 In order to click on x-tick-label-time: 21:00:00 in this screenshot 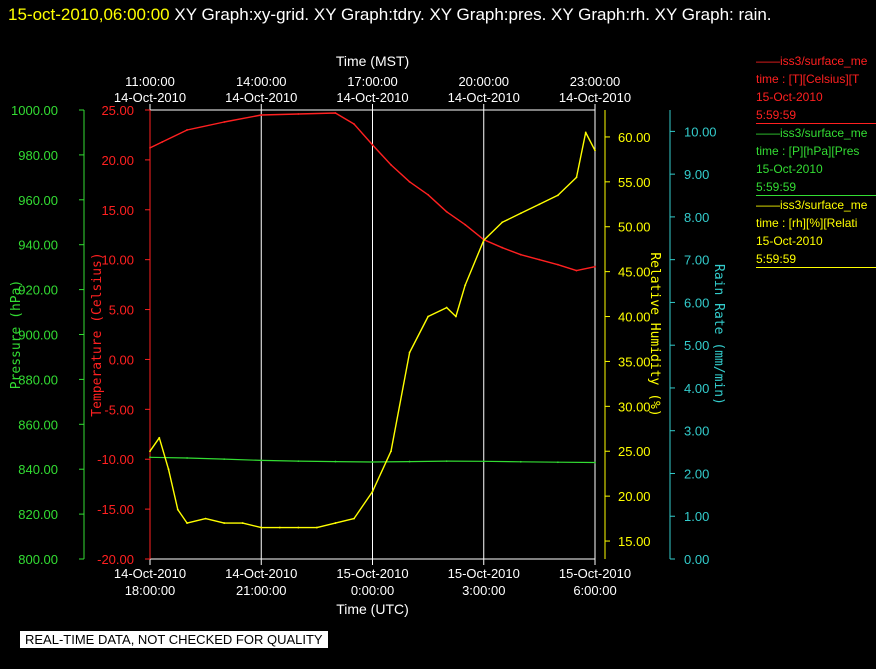, I will do `click(261, 590)`.